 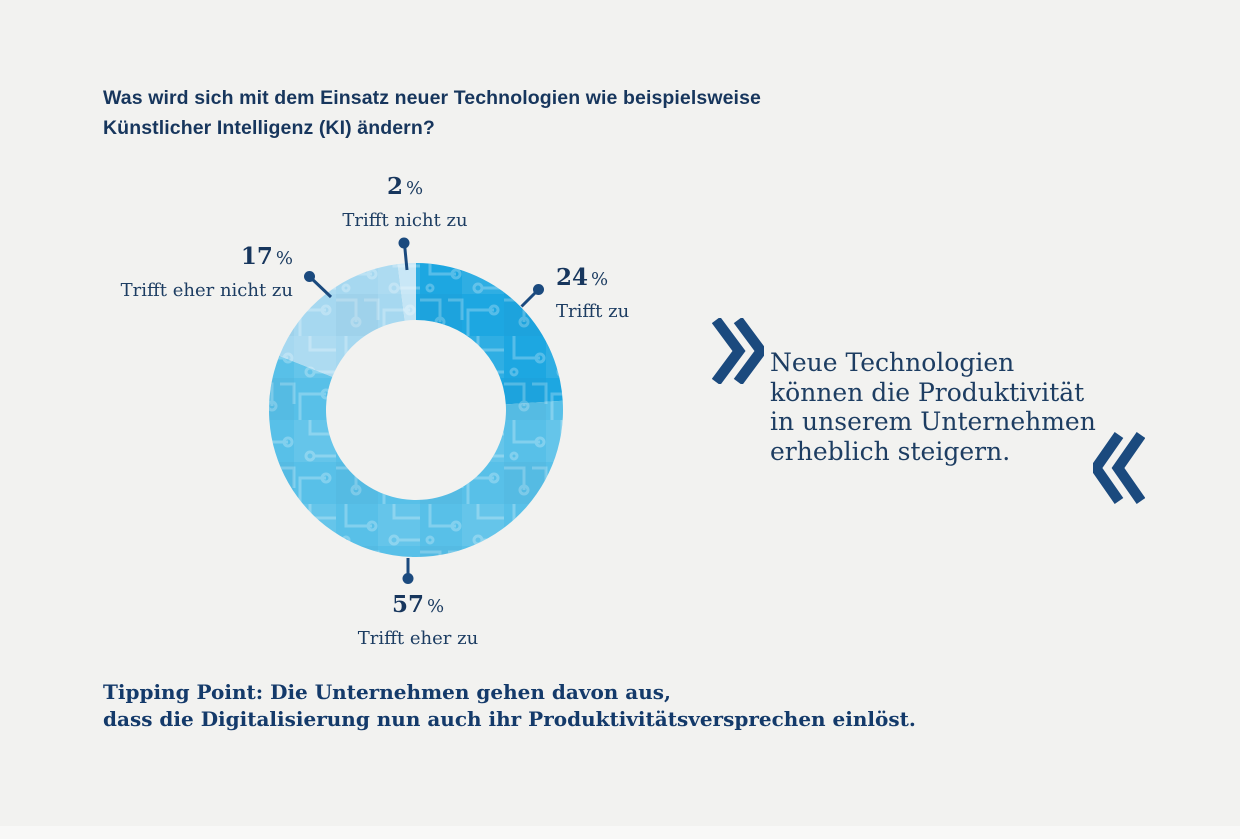 I want to click on donut-segments, so click(x=415, y=410).